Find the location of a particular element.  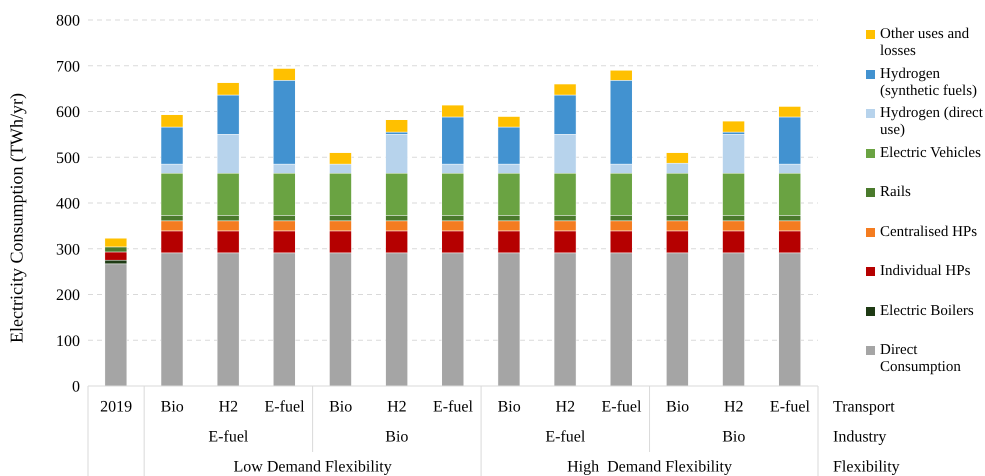

y-tick-label: 0 is located at coordinates (76, 387).